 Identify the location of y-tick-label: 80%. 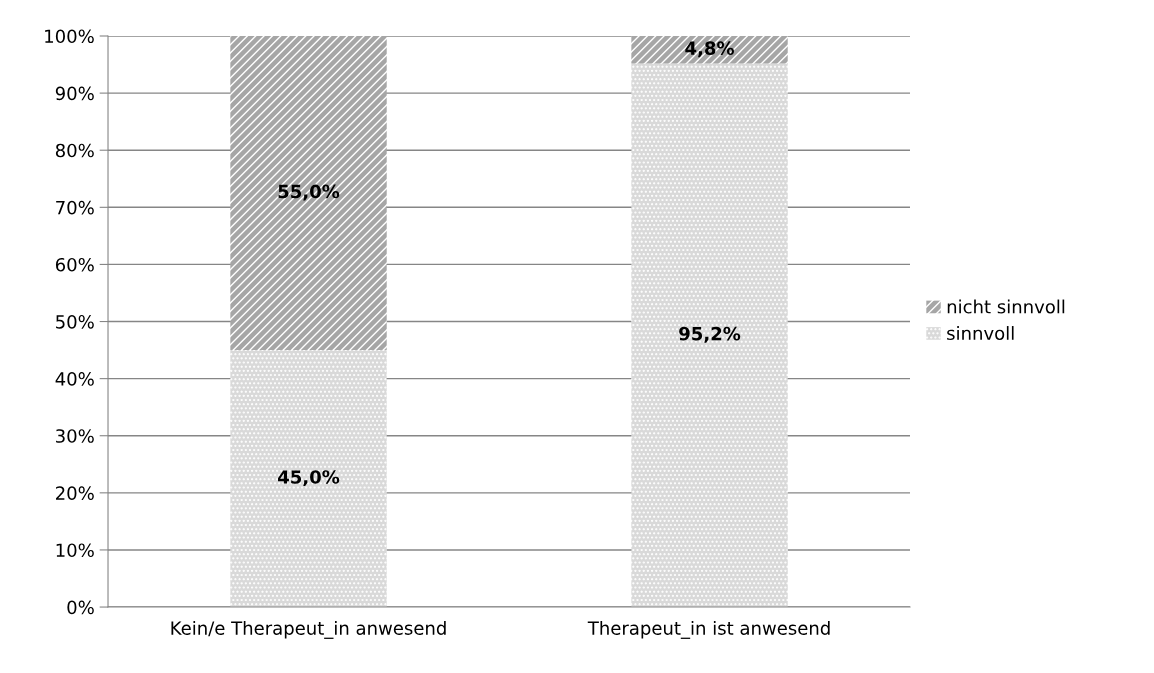
(74, 150).